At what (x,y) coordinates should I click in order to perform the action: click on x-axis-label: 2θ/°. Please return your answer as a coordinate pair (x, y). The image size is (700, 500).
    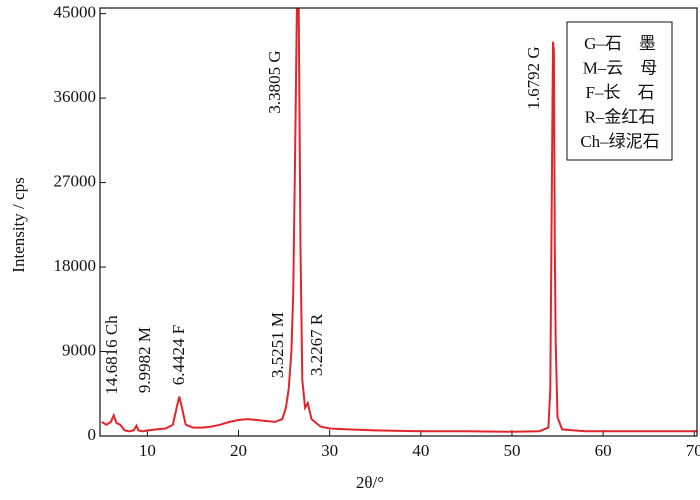
    Looking at the image, I should click on (370, 482).